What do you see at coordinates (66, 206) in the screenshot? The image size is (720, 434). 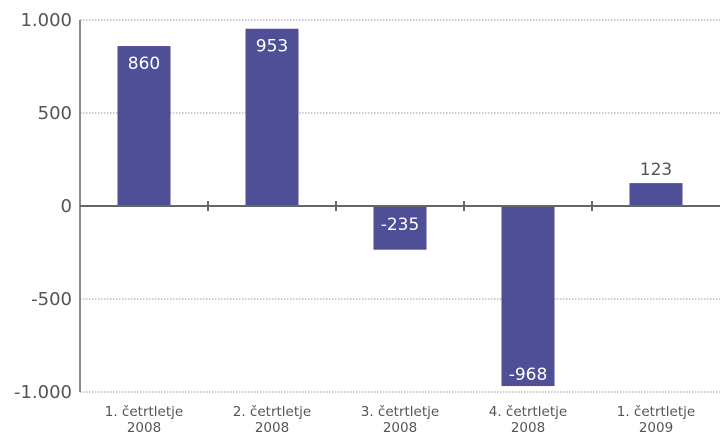 I see `y-tick-label: 0` at bounding box center [66, 206].